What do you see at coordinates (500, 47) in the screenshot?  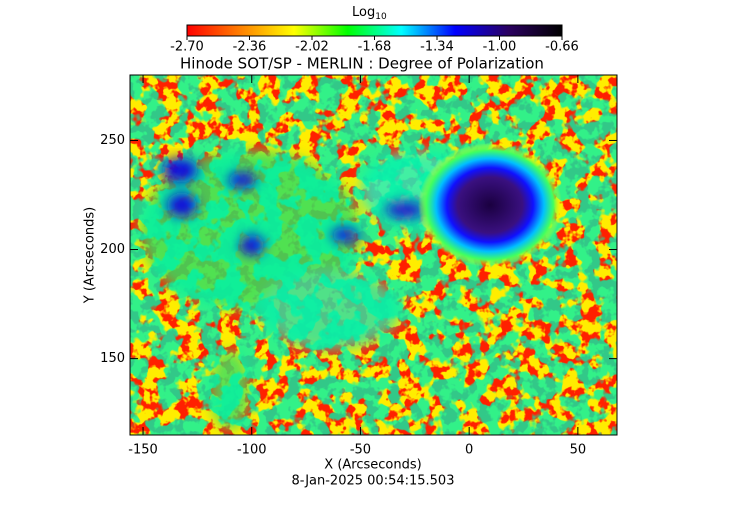 I see `colorbar-tick-label: -1.00` at bounding box center [500, 47].